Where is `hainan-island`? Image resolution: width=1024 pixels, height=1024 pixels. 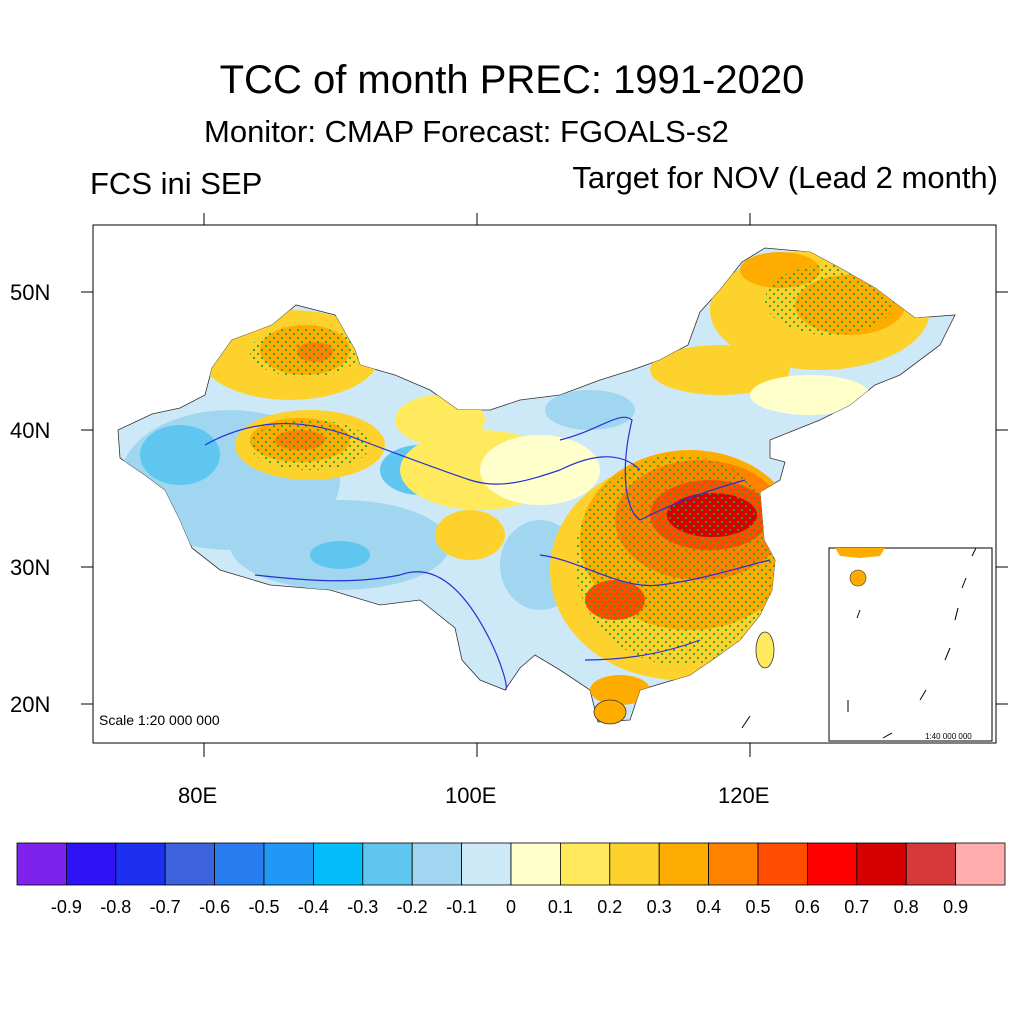
hainan-island is located at coordinates (610, 712).